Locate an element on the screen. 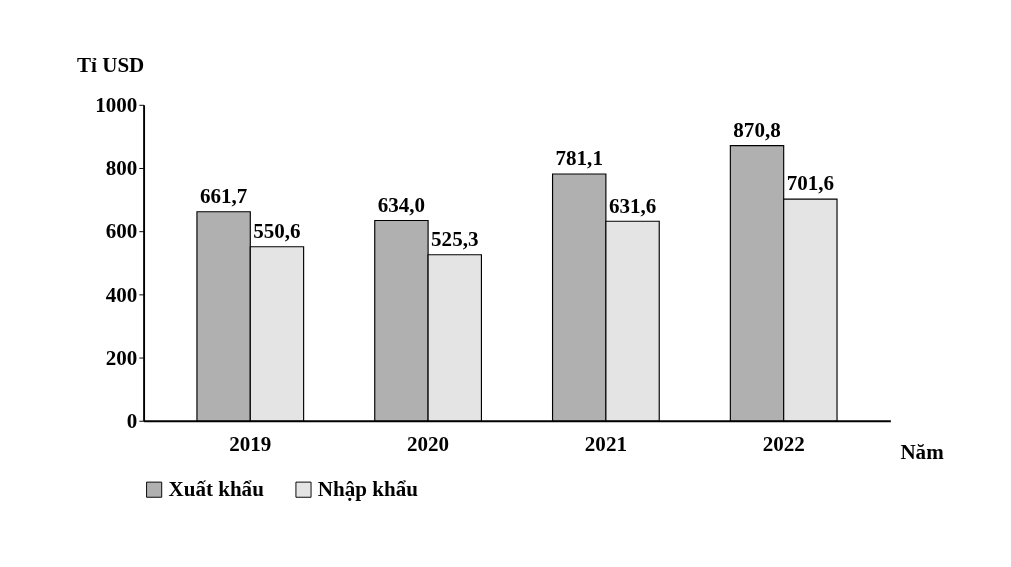 This screenshot has height=567, width=1011. legend-label: Nhập khẩu is located at coordinates (368, 489).